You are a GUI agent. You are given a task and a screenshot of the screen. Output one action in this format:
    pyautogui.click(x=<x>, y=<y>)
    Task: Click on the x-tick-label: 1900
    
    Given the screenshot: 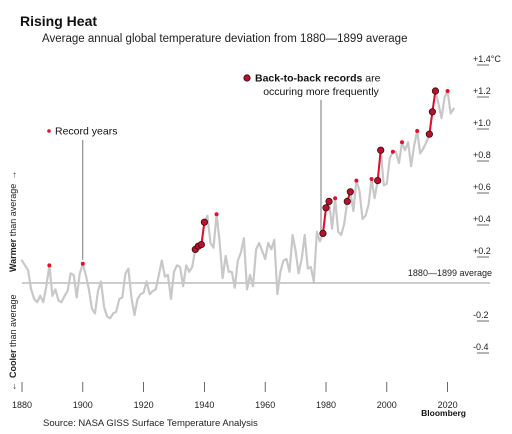 What is the action you would take?
    pyautogui.click(x=83, y=405)
    